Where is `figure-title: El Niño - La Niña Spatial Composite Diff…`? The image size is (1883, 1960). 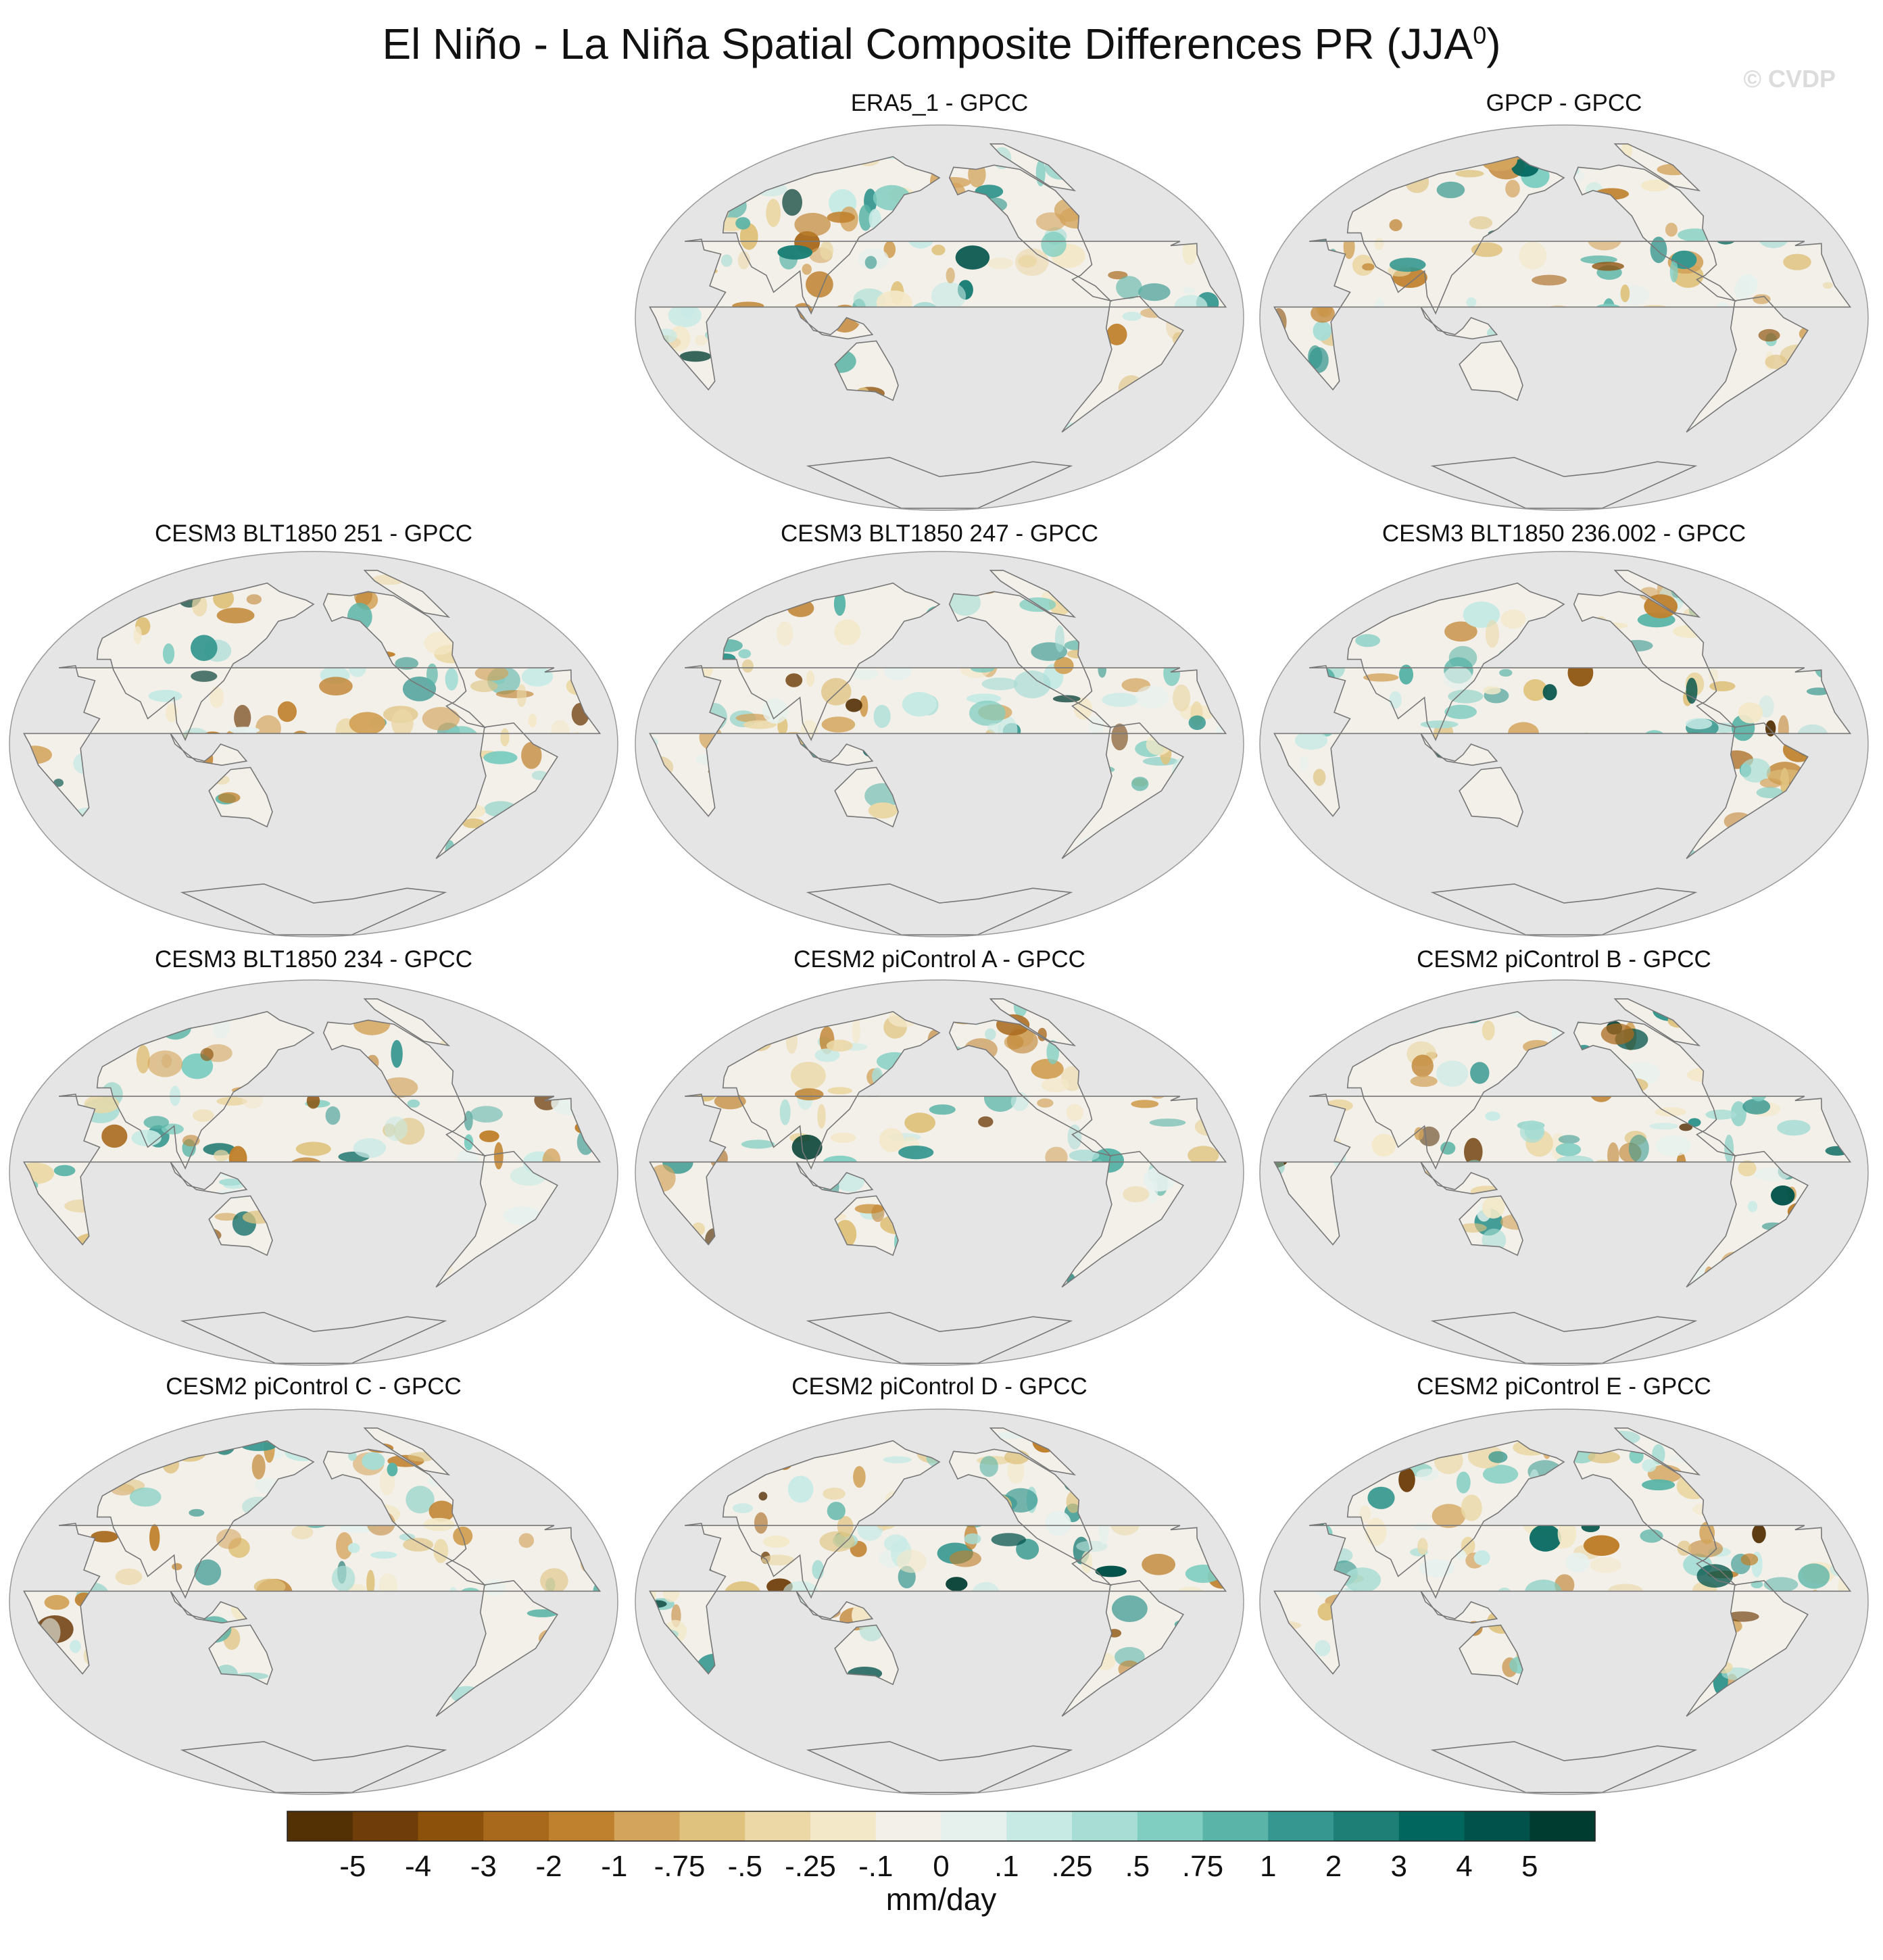
figure-title: El Niño - La Niña Spatial Composite Diff… is located at coordinates (941, 44).